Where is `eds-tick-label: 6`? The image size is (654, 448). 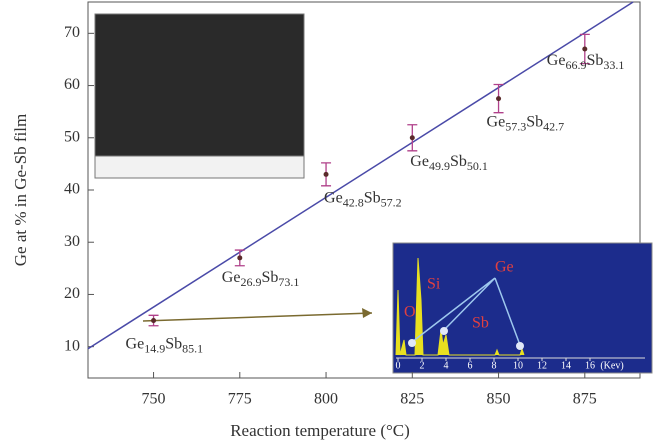 eds-tick-label: 6 is located at coordinates (470, 365).